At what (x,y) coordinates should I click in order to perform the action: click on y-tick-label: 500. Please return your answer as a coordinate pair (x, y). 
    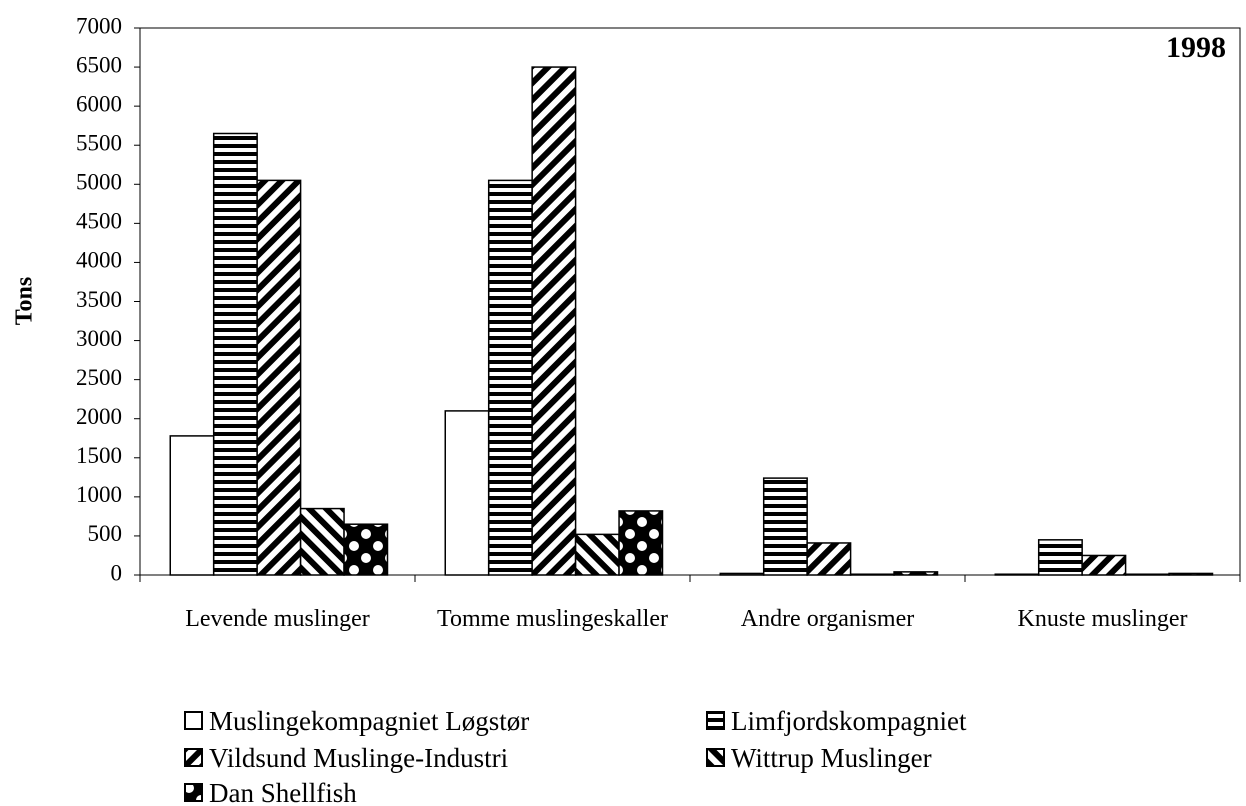
    Looking at the image, I should click on (105, 533).